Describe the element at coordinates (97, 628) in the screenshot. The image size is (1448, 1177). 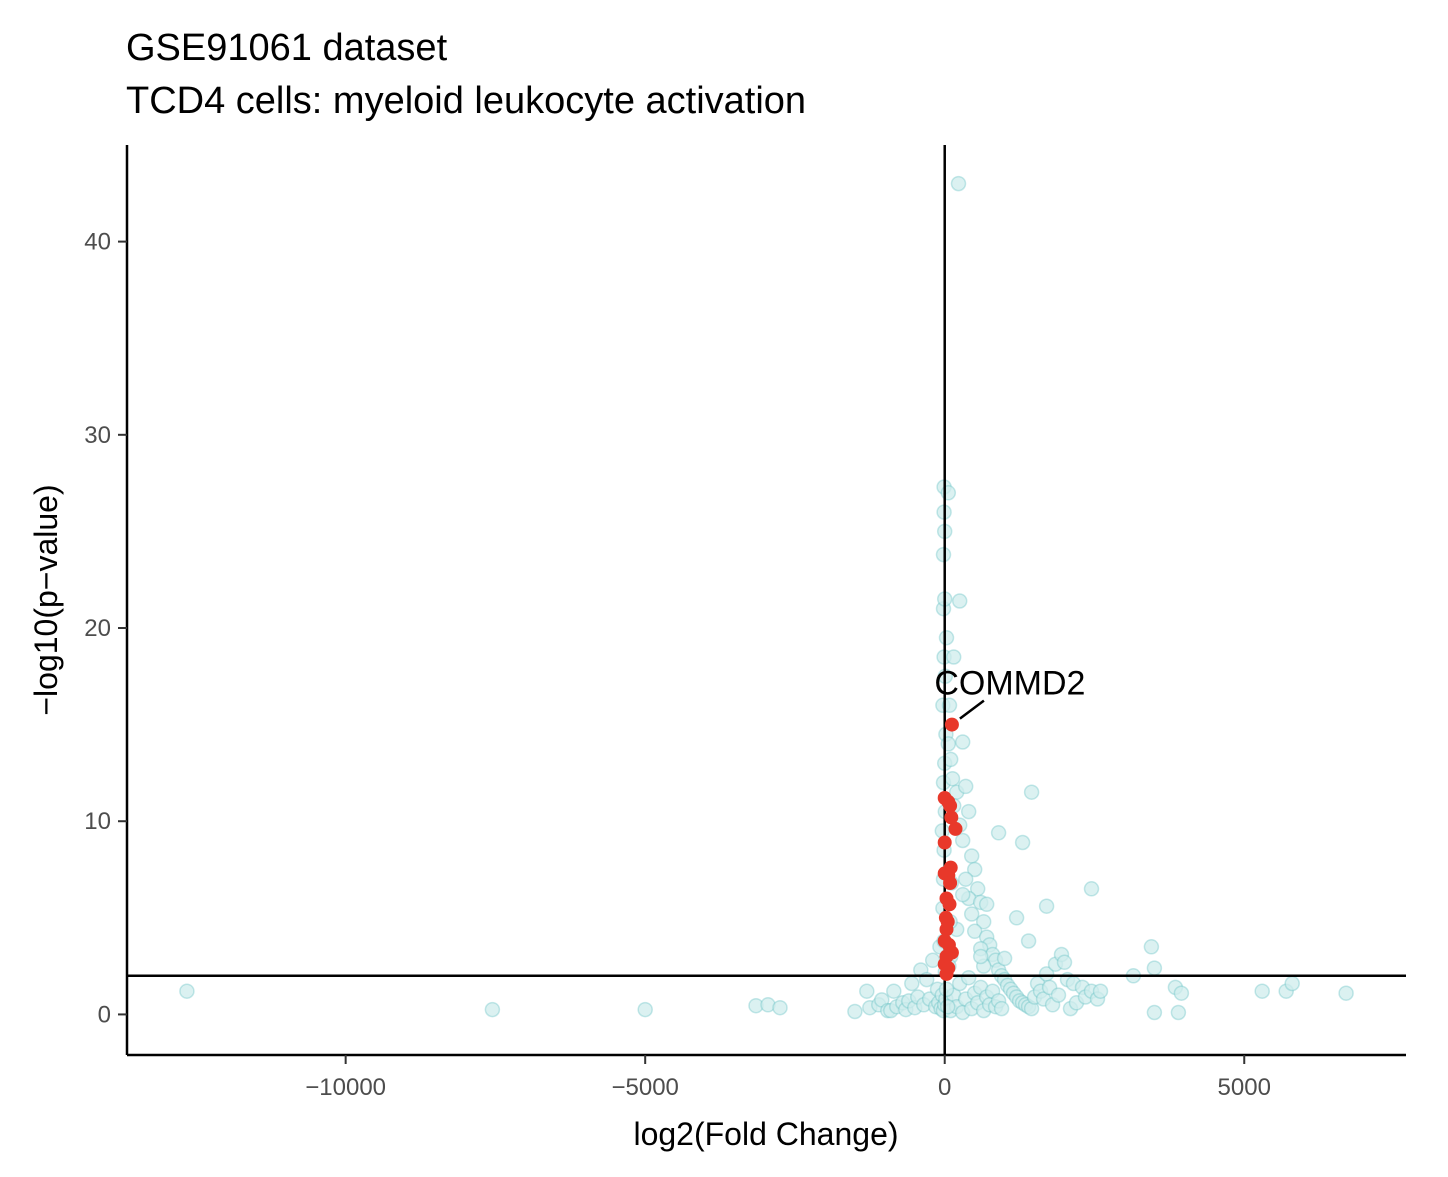
I see `y-tick-label-2: 20` at that location.